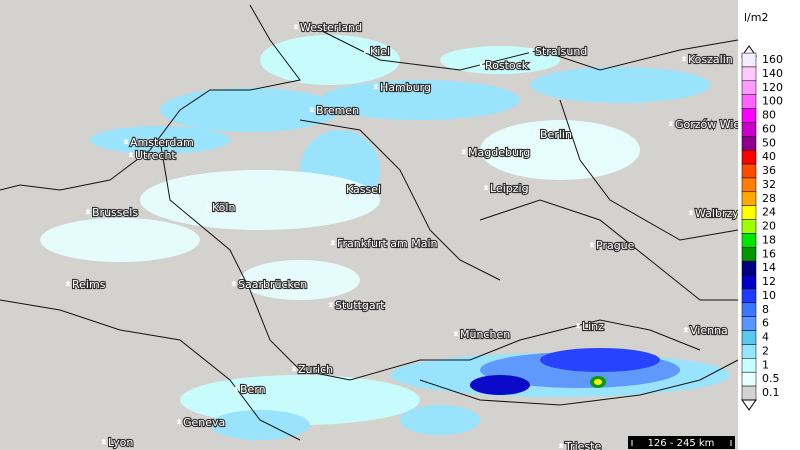 This screenshot has width=800, height=450. Describe the element at coordinates (769, 115) in the screenshot. I see `legend-label: 80` at that location.